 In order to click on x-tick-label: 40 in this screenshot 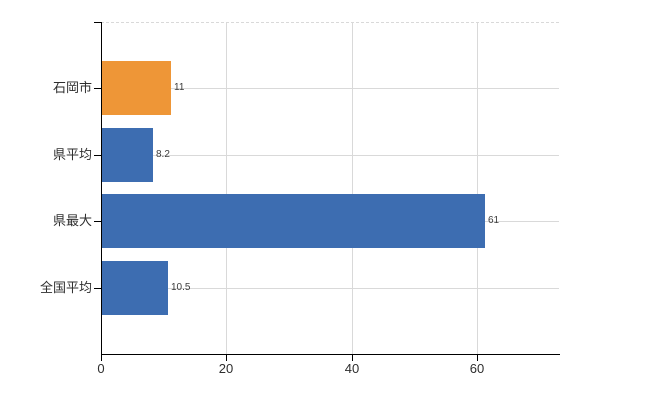, I will do `click(352, 368)`.